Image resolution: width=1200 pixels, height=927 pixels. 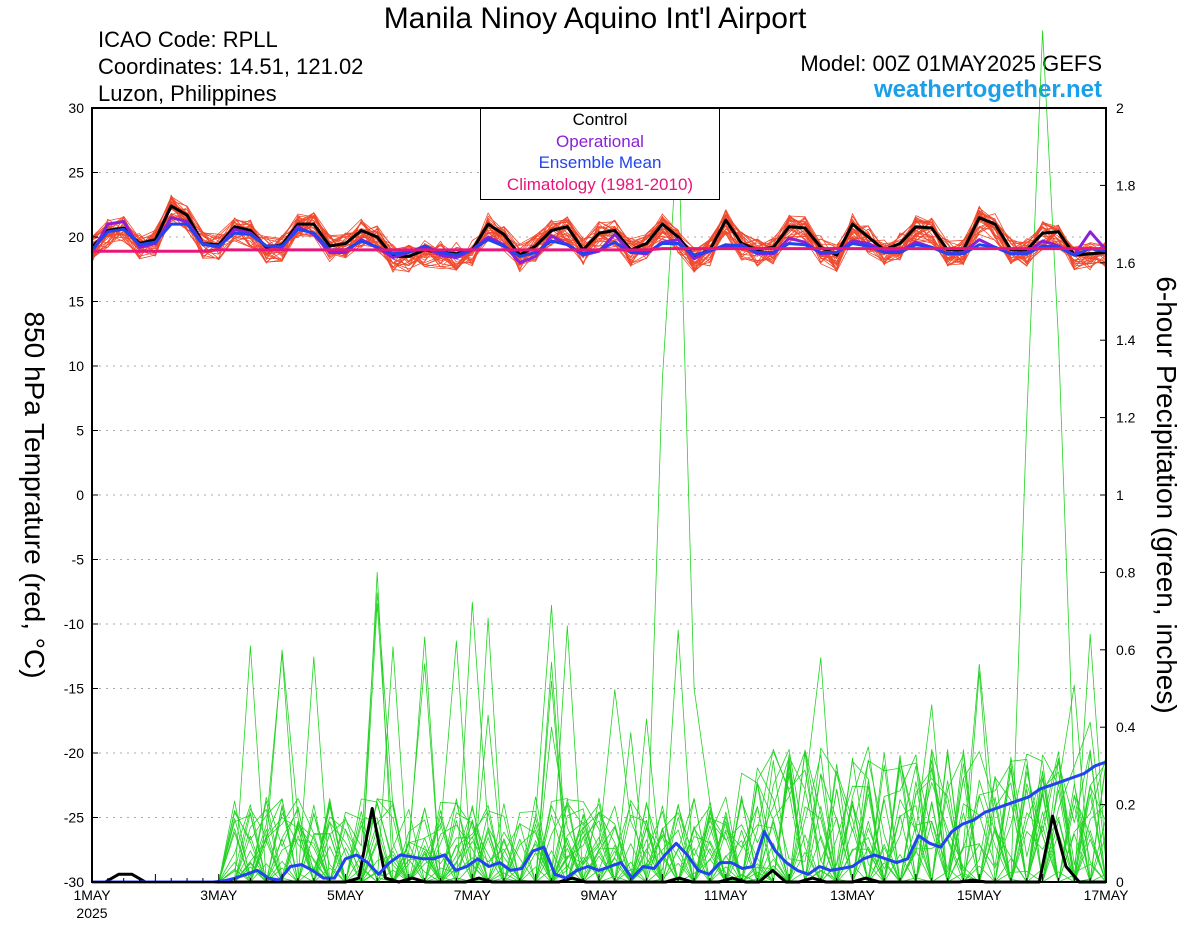 What do you see at coordinates (600, 184) in the screenshot?
I see `legend-climatology: Climatology (1981-2010)` at bounding box center [600, 184].